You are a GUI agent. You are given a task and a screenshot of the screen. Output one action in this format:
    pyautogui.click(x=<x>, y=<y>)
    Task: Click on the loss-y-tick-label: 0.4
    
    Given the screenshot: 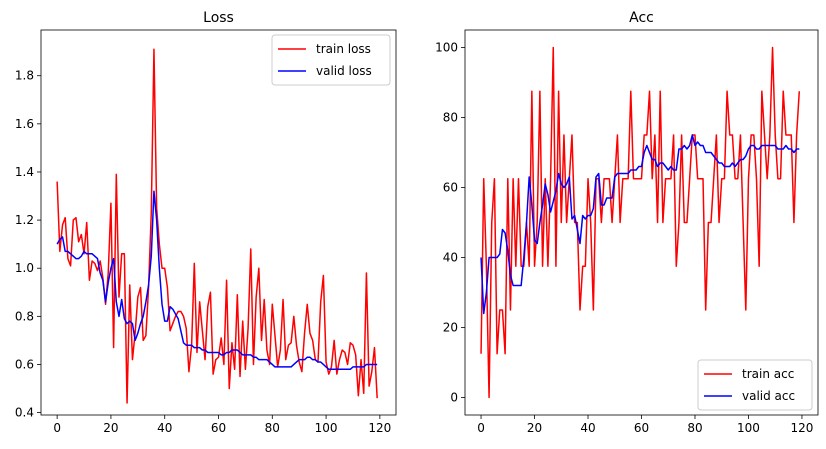 What is the action you would take?
    pyautogui.click(x=24, y=413)
    